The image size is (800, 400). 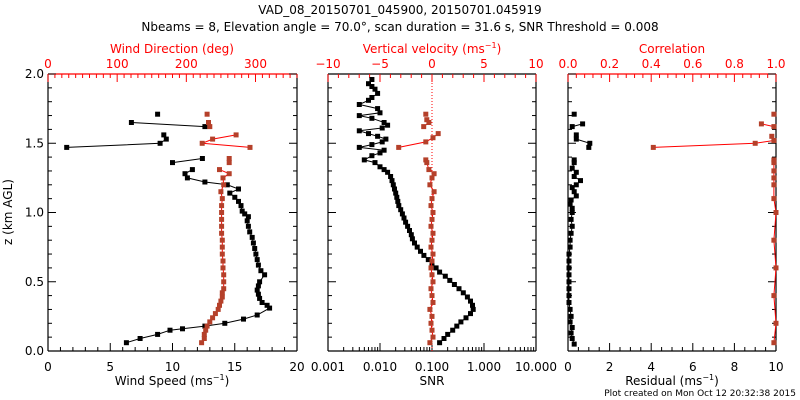 I want to click on x-tick-label: 0.010, so click(x=380, y=367).